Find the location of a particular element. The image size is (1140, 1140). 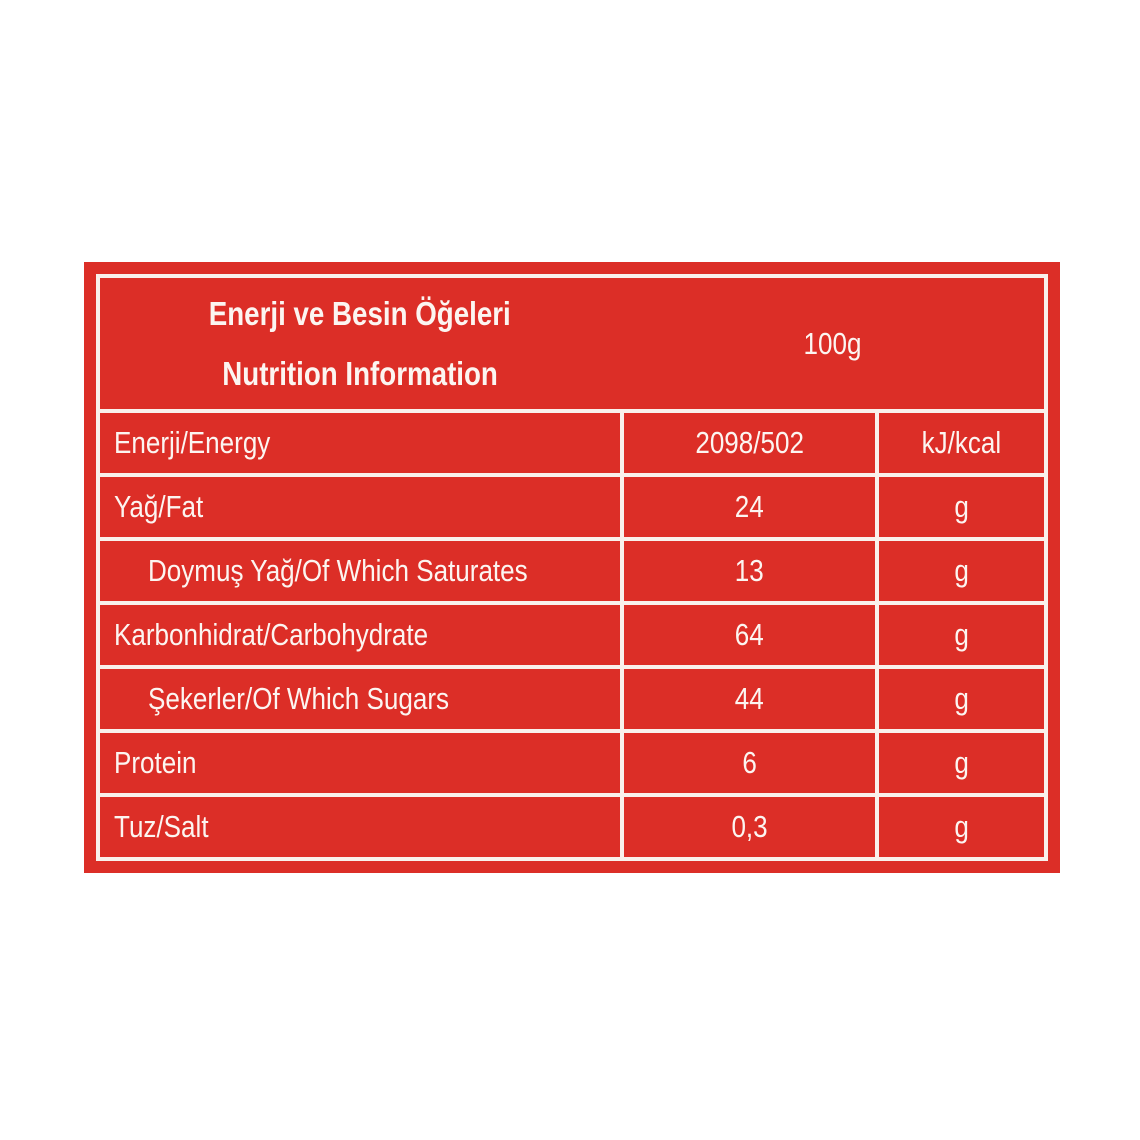

row-value-text: 24 is located at coordinates (750, 506).